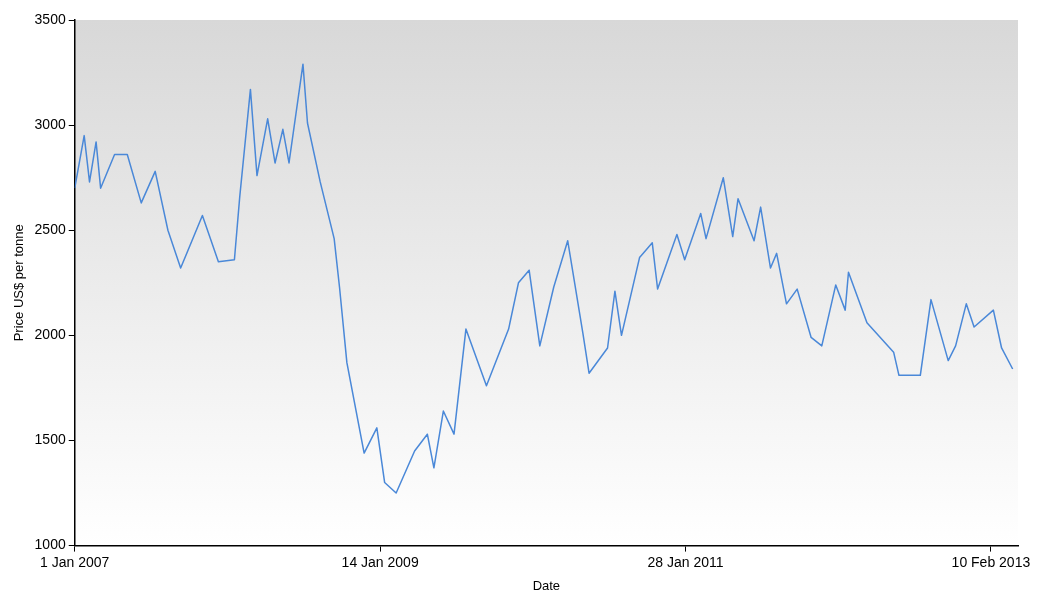  Describe the element at coordinates (19, 283) in the screenshot. I see `y-axis-title: Price US$ per tonne` at that location.